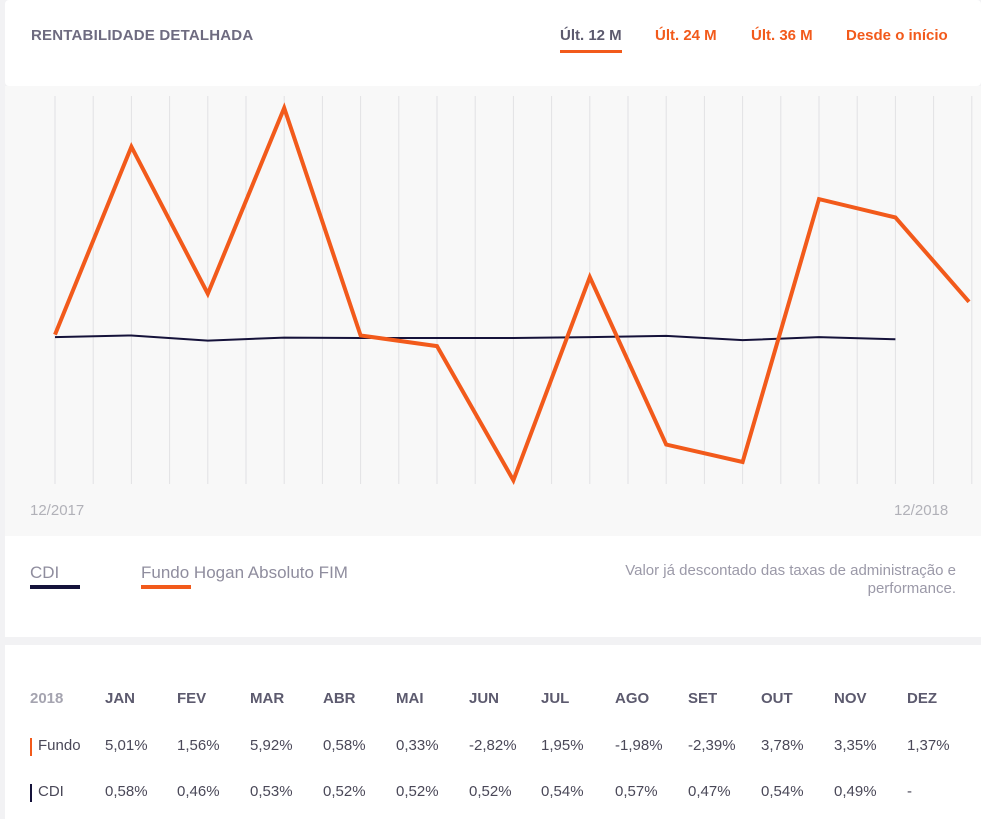 The height and width of the screenshot is (819, 981). What do you see at coordinates (55, 587) in the screenshot?
I see `legend-cdi-swatch` at bounding box center [55, 587].